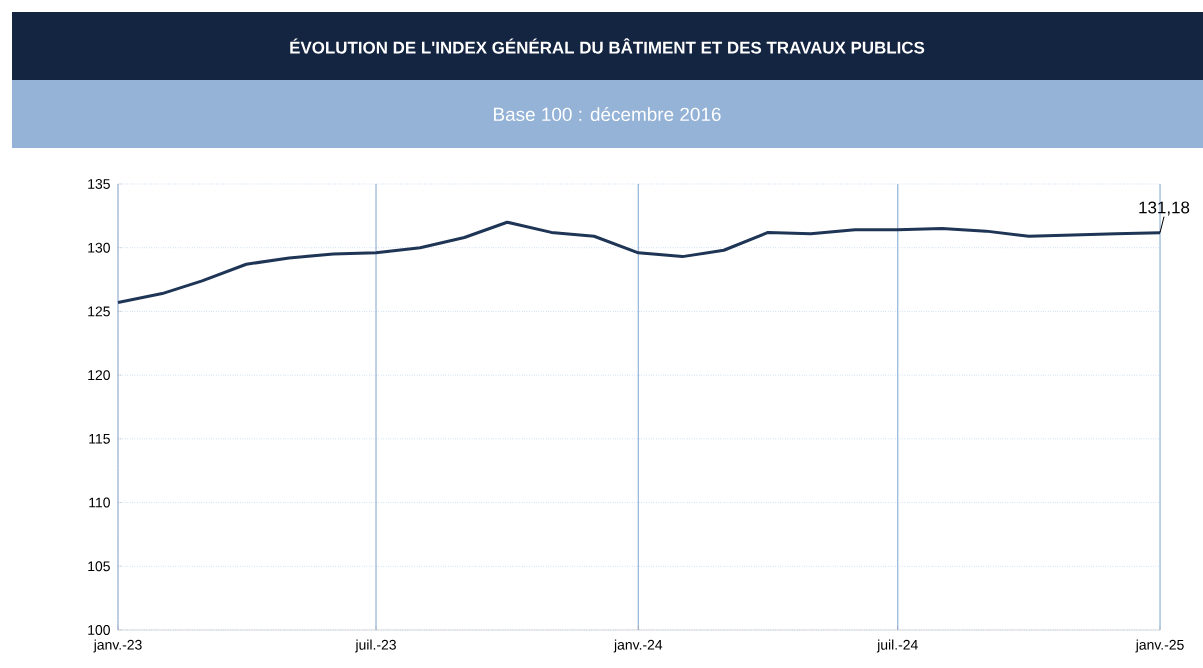 The image size is (1203, 668). Describe the element at coordinates (607, 46) in the screenshot. I see `chart-title: ÉVOLUTION DE L'INDEX GÉNÉRAL DU BÂTIMENT ET DES TRAVAUX PUBLICS` at that location.